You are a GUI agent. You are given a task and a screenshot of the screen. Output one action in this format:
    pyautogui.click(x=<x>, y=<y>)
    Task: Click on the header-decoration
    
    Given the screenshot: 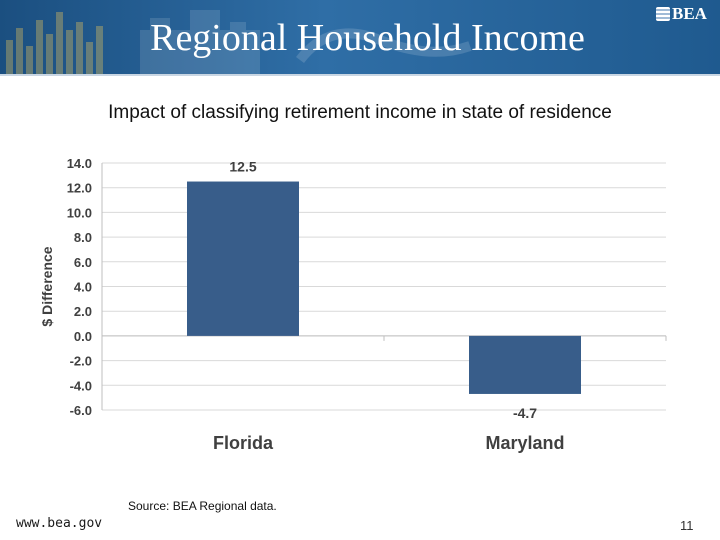 What is the action you would take?
    pyautogui.click(x=239, y=43)
    